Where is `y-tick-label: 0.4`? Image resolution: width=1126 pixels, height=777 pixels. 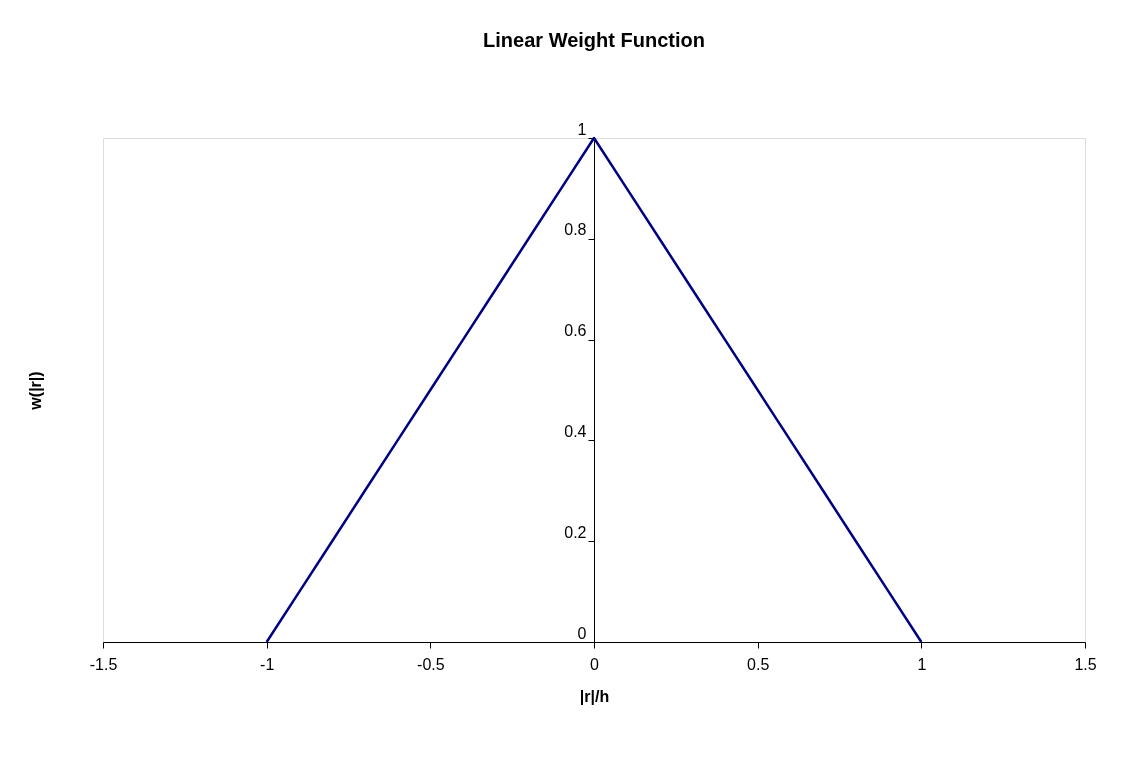 y-tick-label: 0.4 is located at coordinates (575, 431).